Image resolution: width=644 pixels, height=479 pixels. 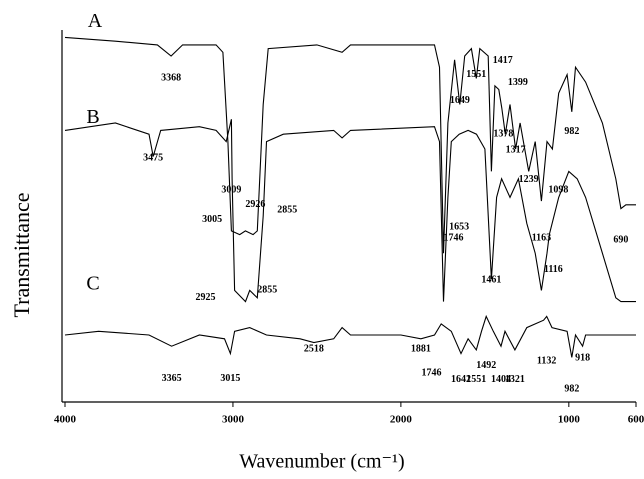 I want to click on peak-label: 3365, so click(x=172, y=378).